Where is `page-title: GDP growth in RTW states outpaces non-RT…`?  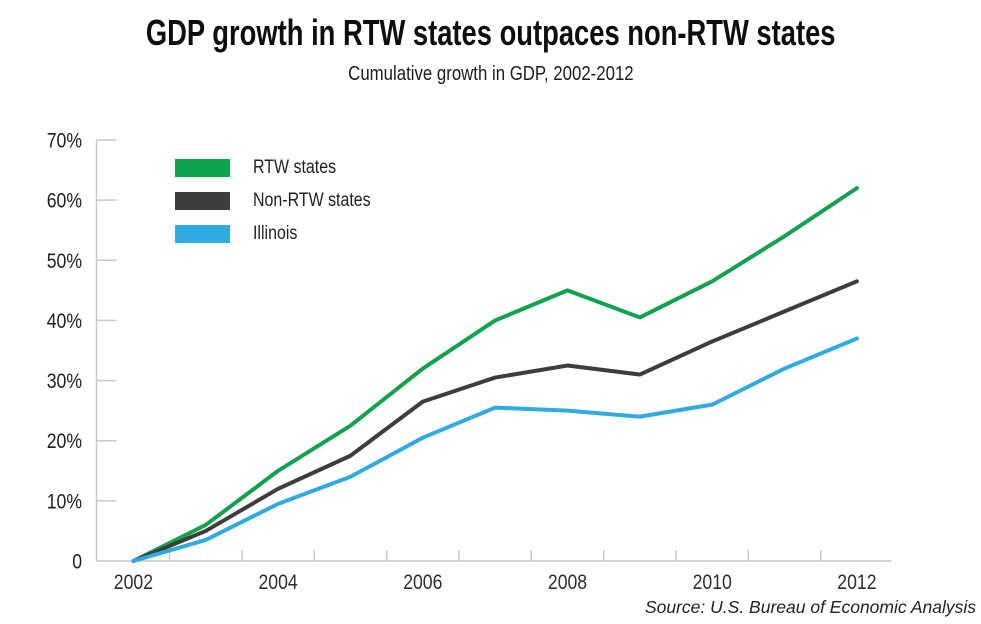
page-title: GDP growth in RTW states outpaces non-RT… is located at coordinates (490, 32).